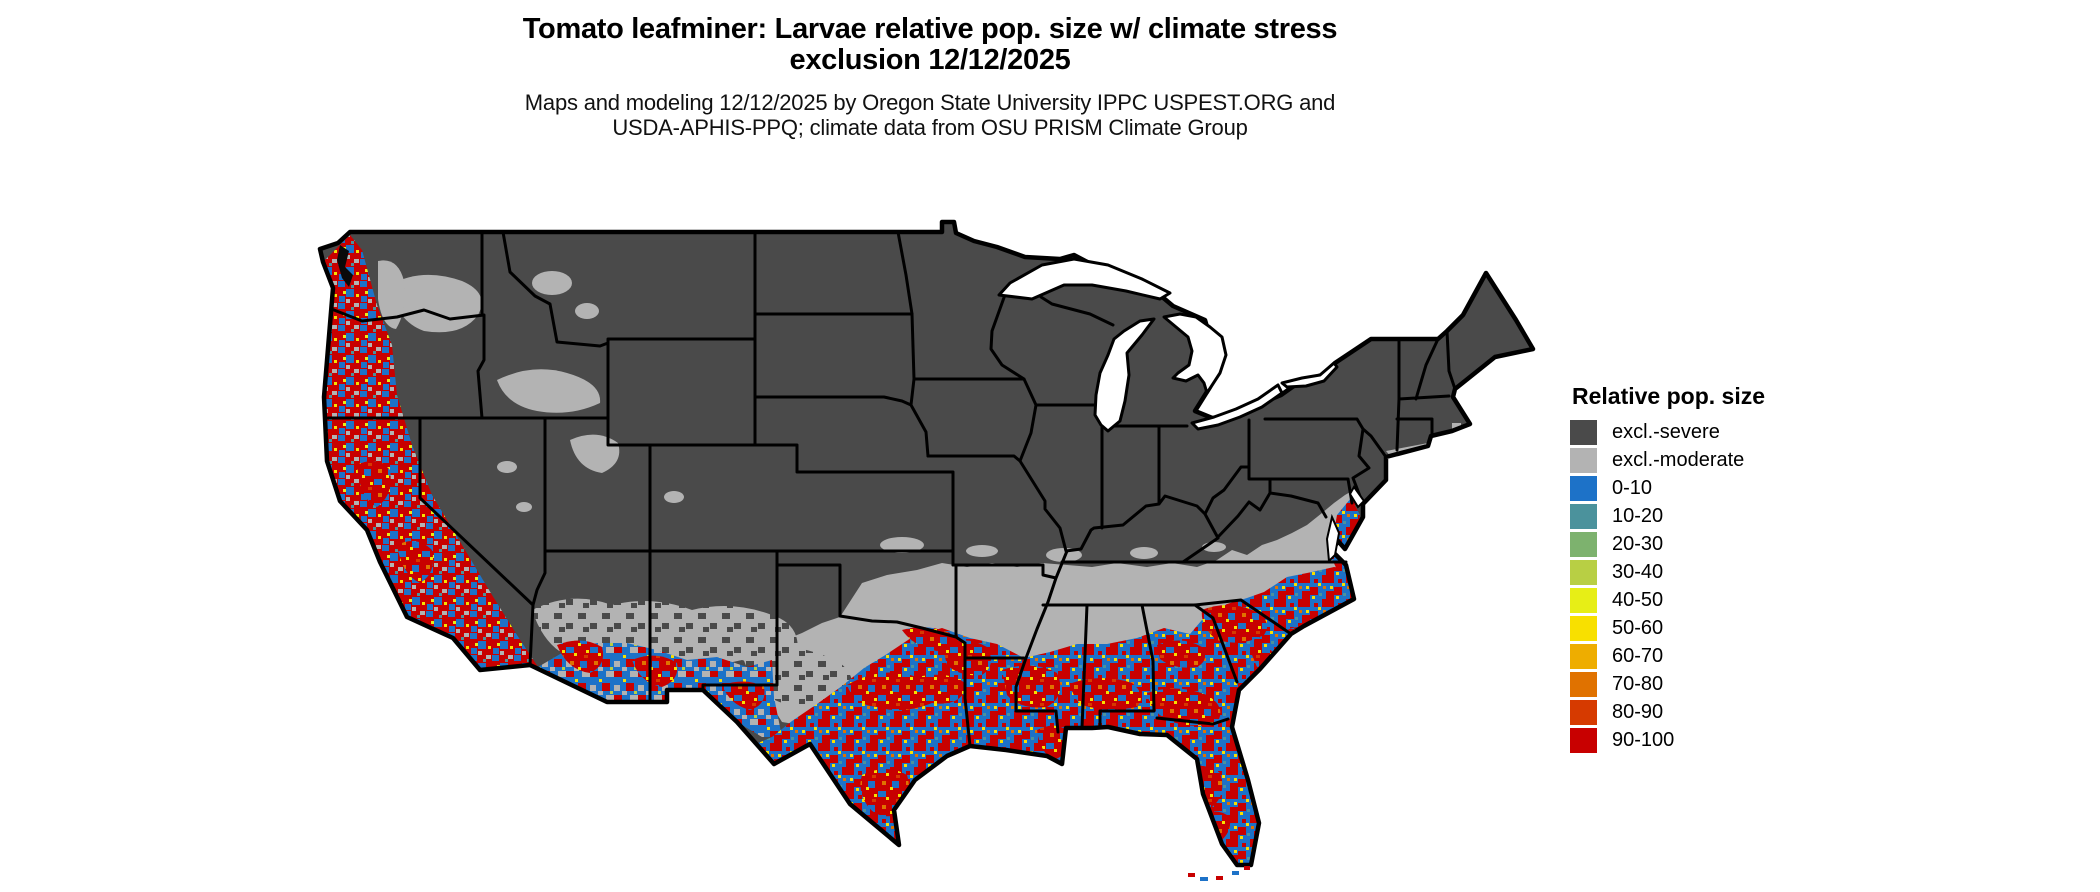 The image size is (2100, 892). What do you see at coordinates (549, 391) in the screenshot?
I see `gray-snake-plain` at bounding box center [549, 391].